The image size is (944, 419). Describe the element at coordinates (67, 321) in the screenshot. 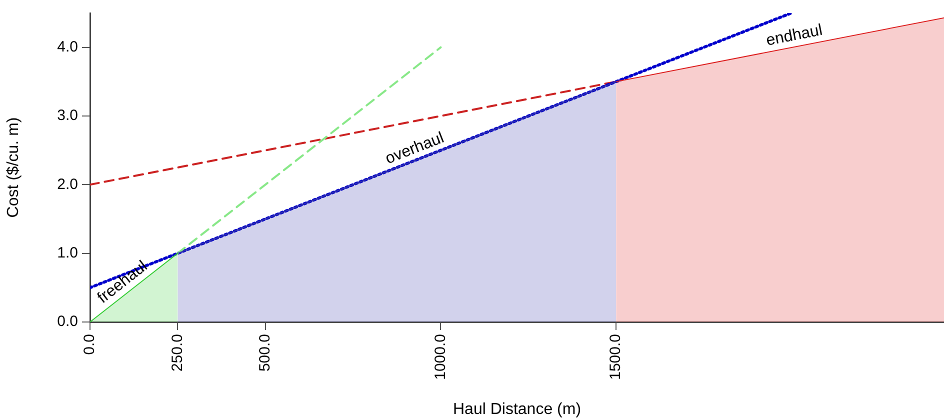

I see `y-tick-label: 0.0` at that location.